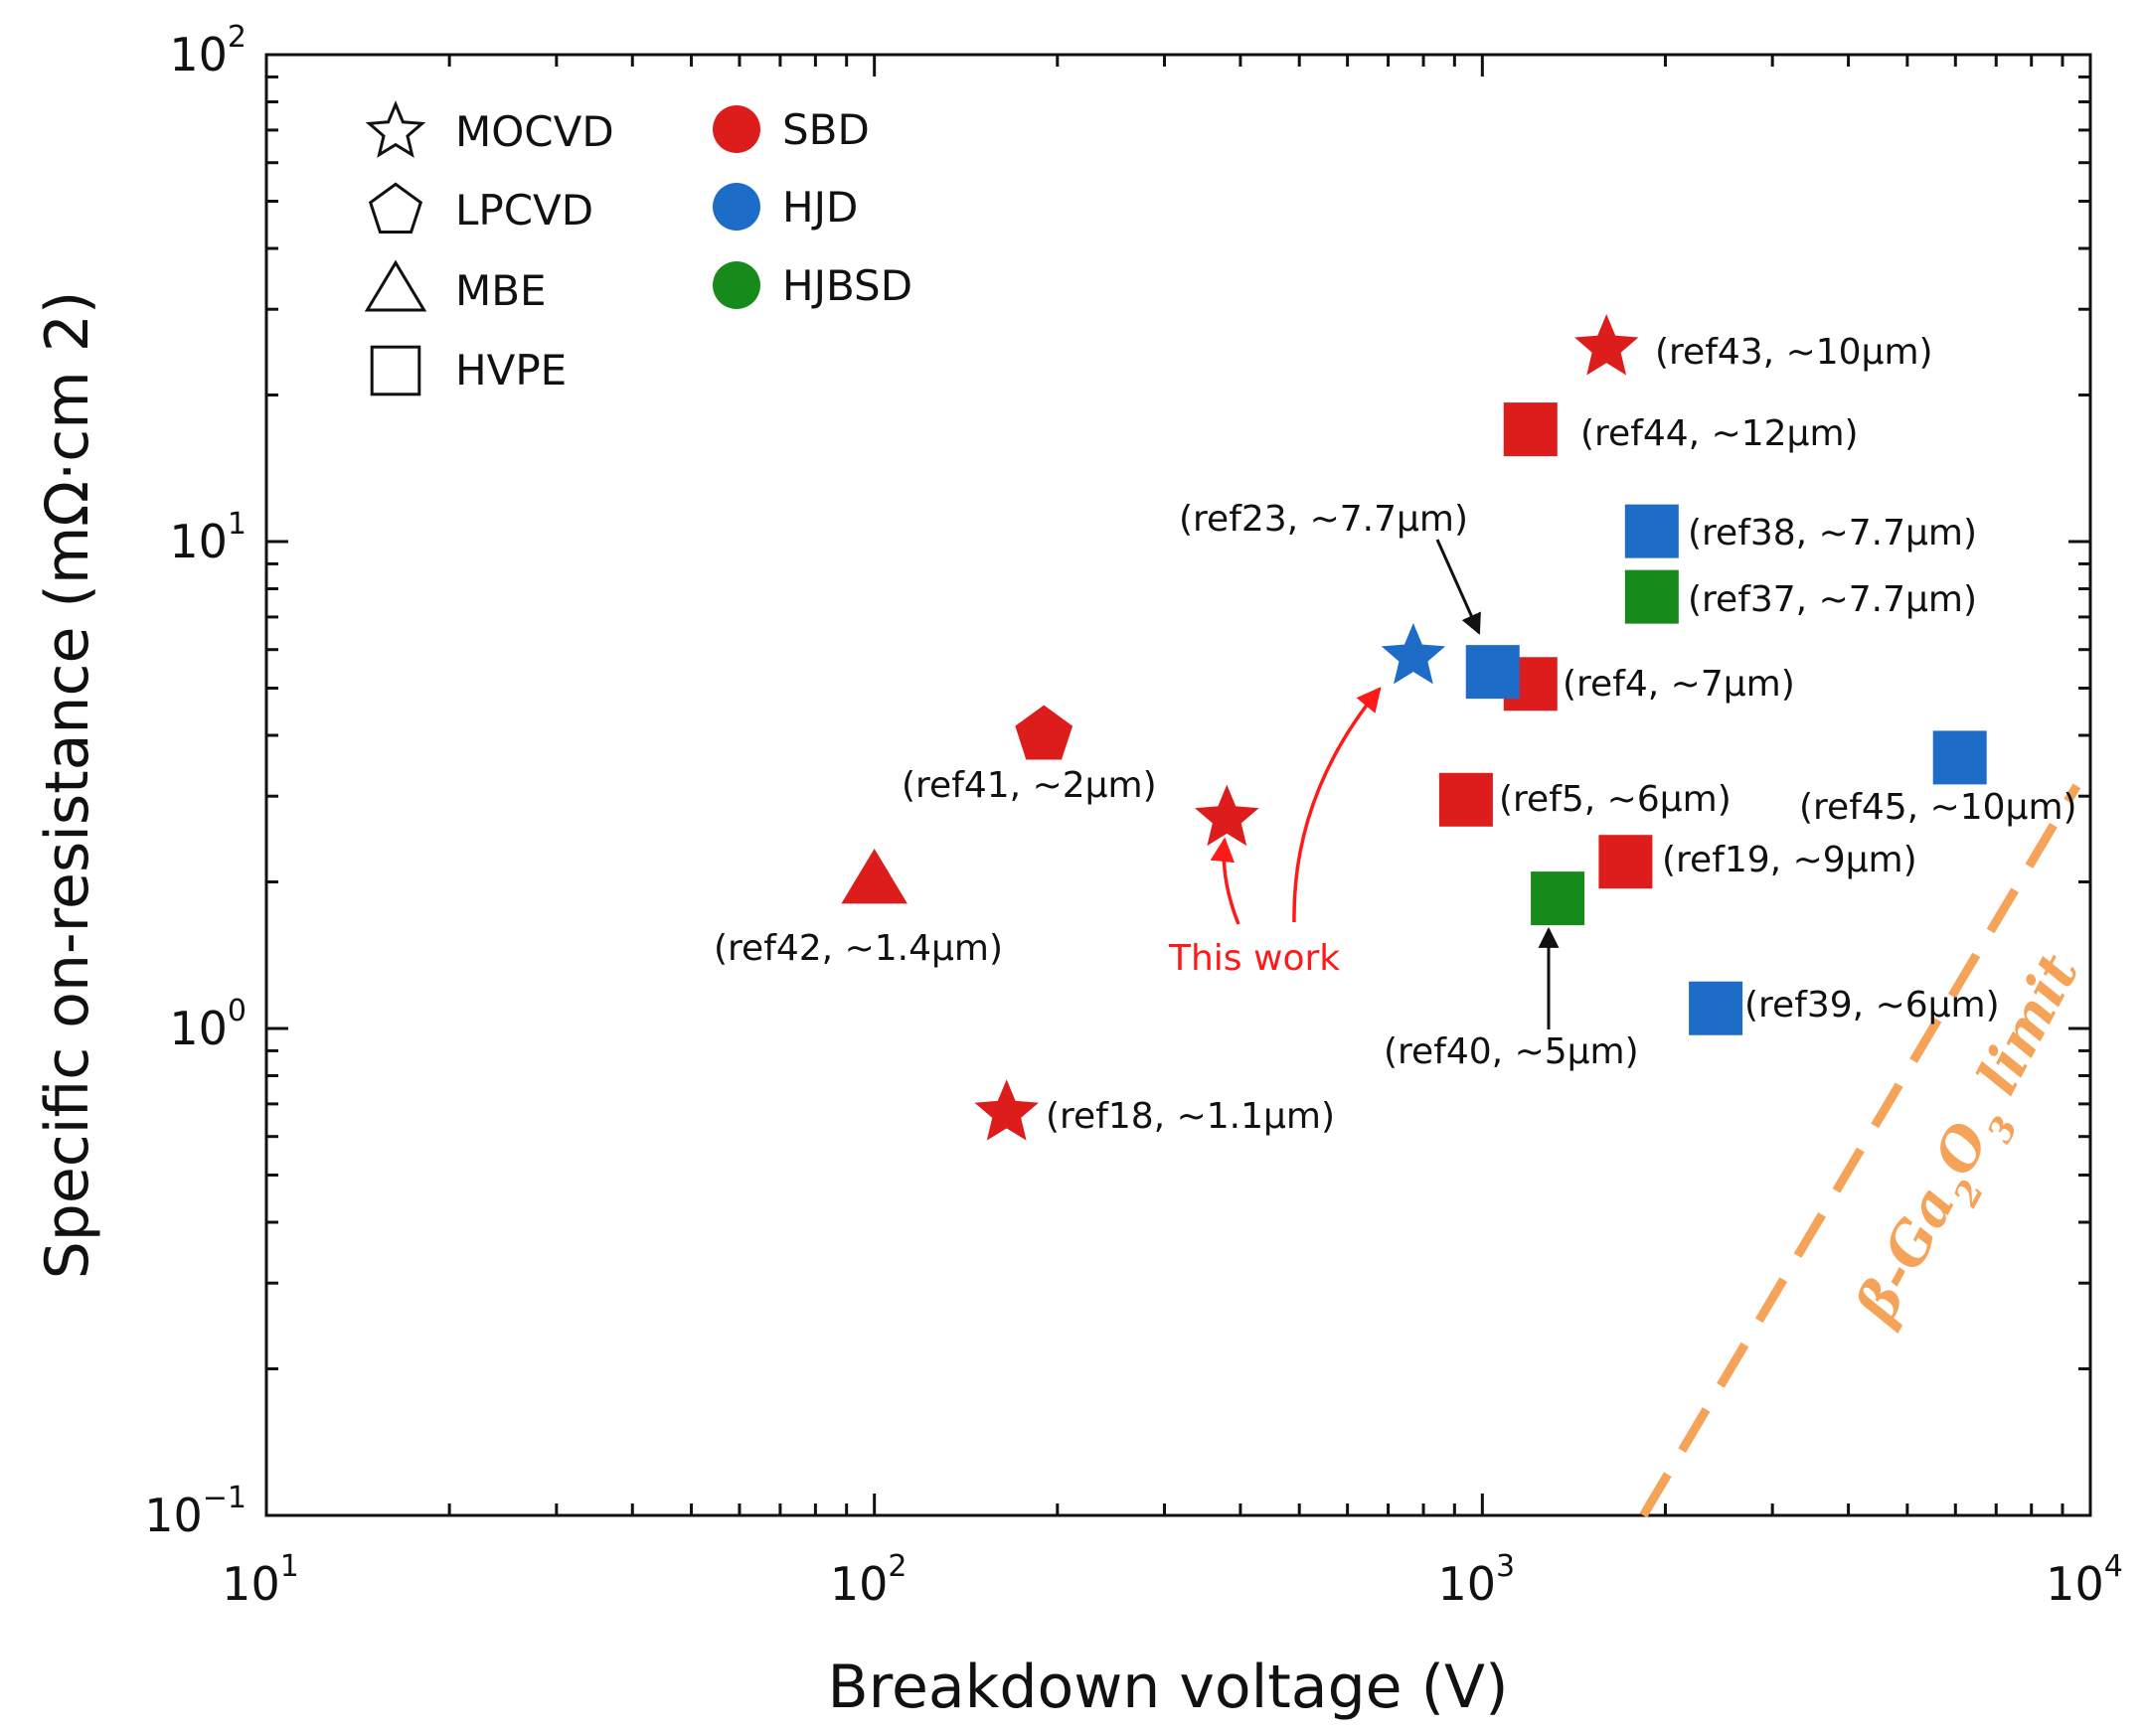 The width and height of the screenshot is (2145, 1736). Describe the element at coordinates (1337, 805) in the screenshot. I see `arrow-this-work-right` at that location.